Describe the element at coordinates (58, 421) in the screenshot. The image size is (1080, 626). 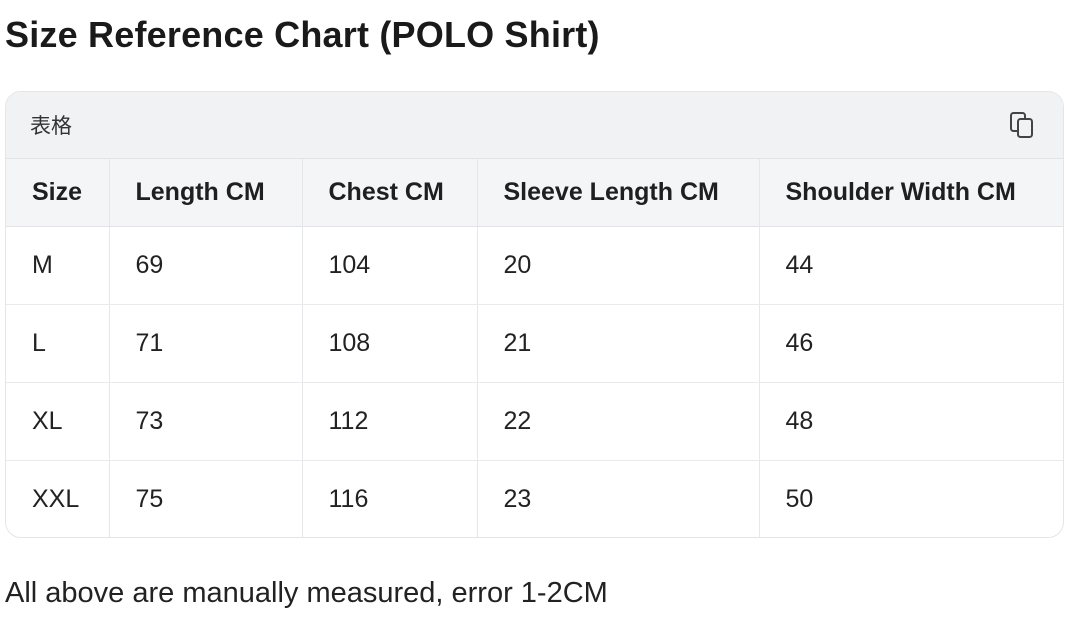
I see `cell-size: XL` at that location.